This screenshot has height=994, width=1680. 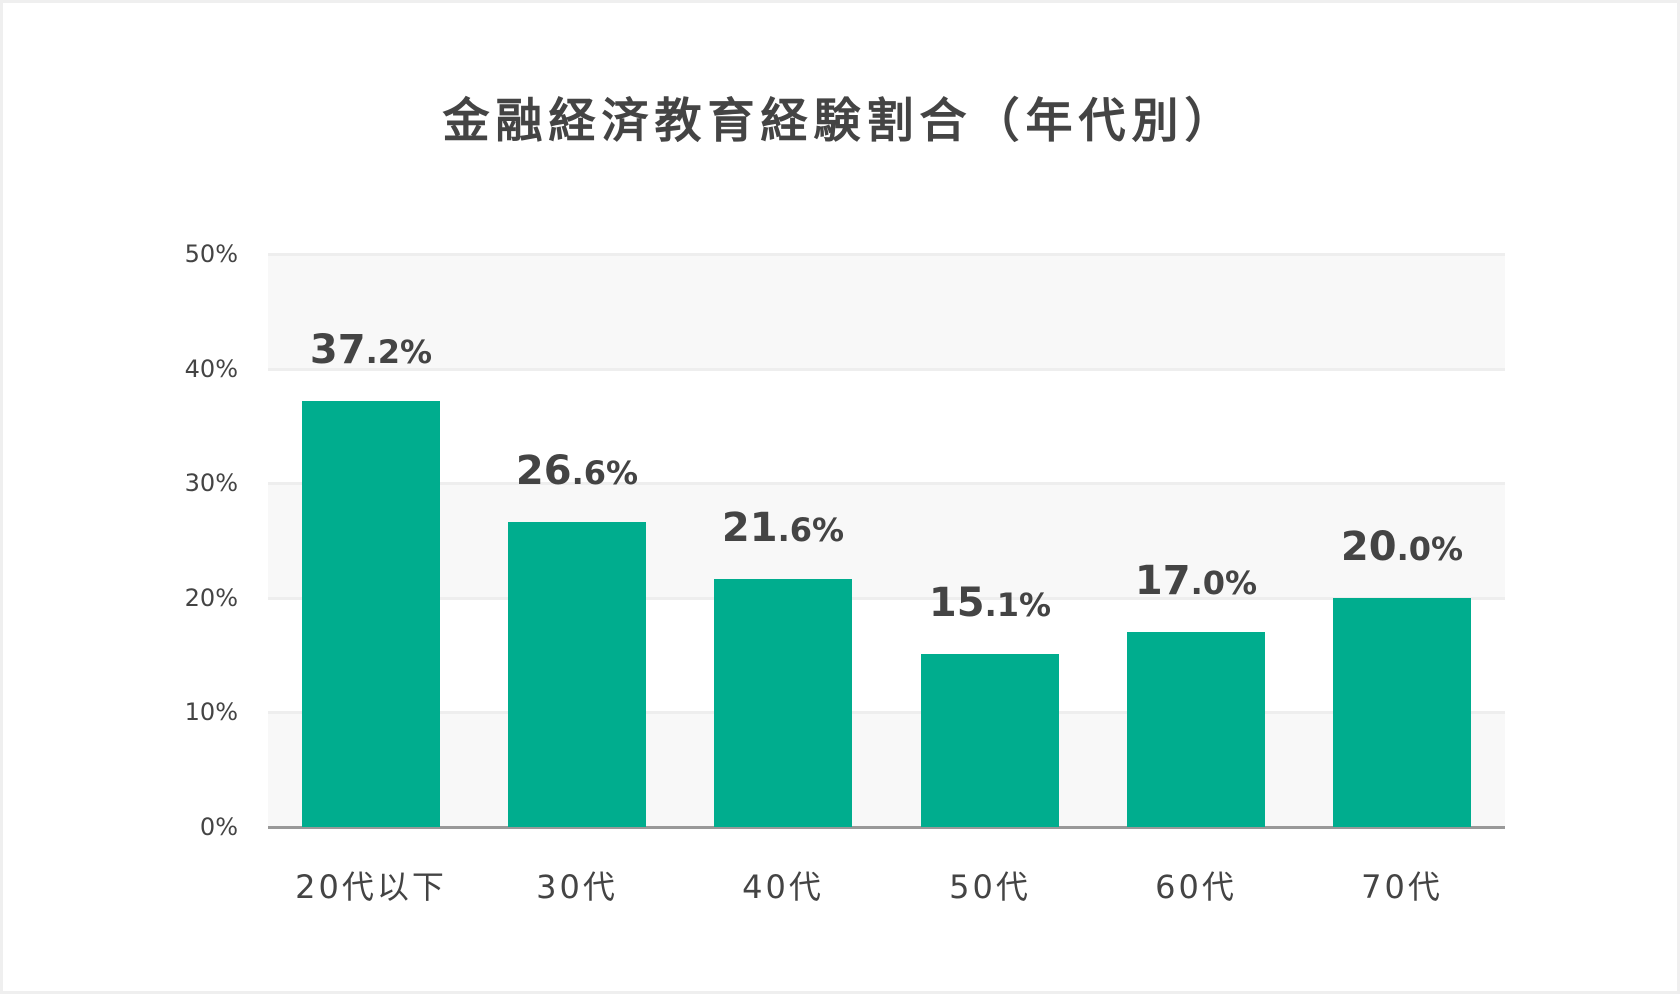 I want to click on category-label: 40代, so click(x=783, y=887).